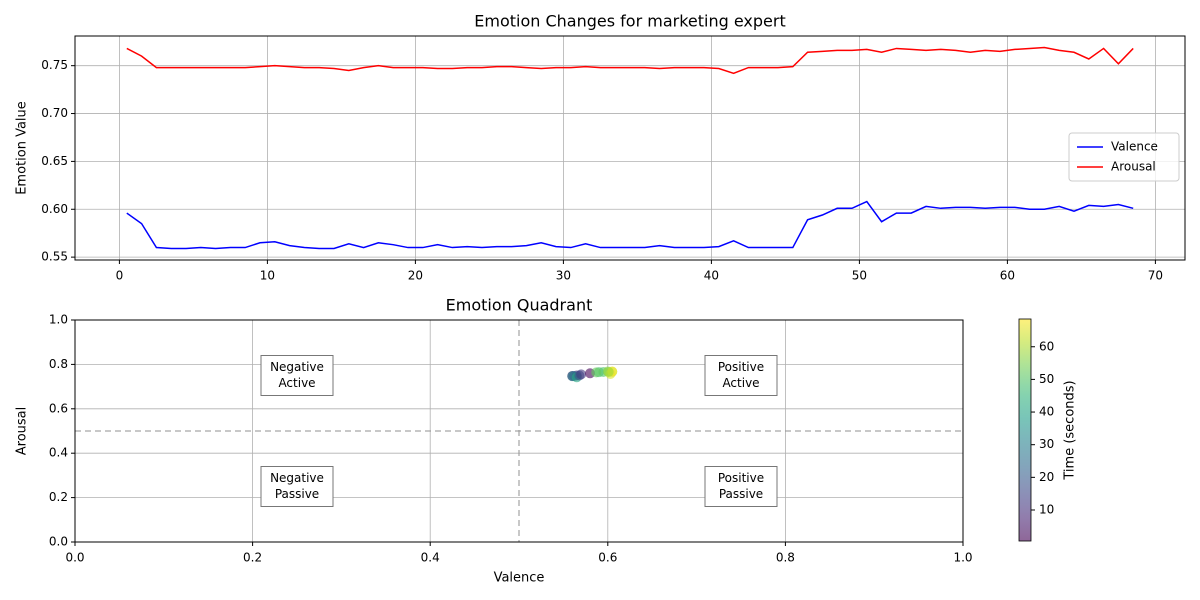 The image size is (1200, 600). Describe the element at coordinates (1046, 379) in the screenshot. I see `colorbar-tick-label: 50` at that location.